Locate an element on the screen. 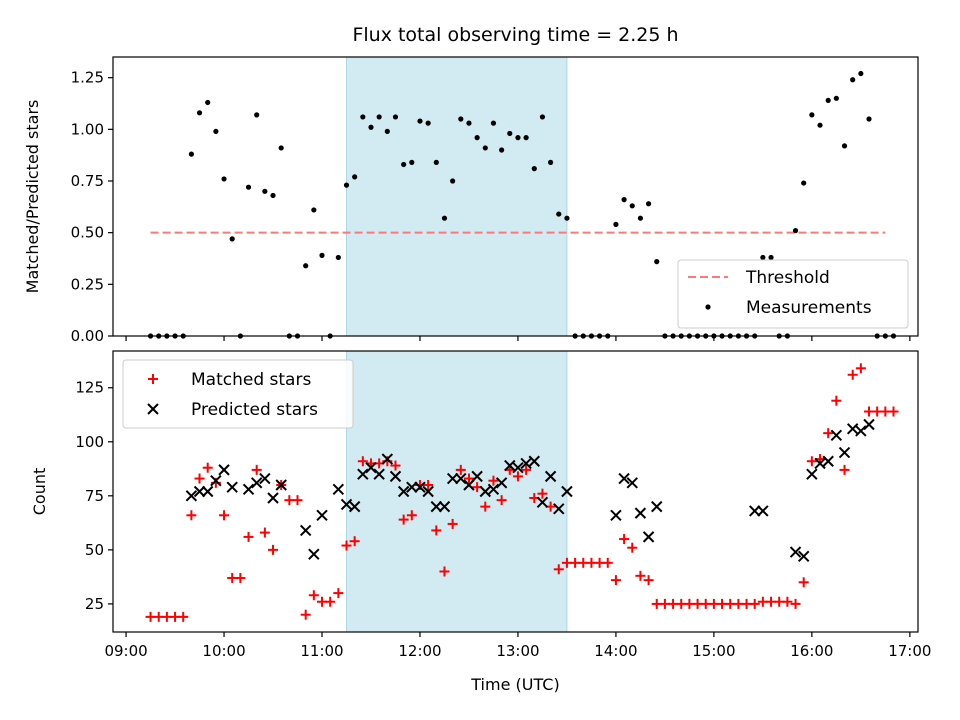 Image resolution: width=960 pixels, height=720 pixels. ratio-legend: Threshold Measurements is located at coordinates (793, 294).